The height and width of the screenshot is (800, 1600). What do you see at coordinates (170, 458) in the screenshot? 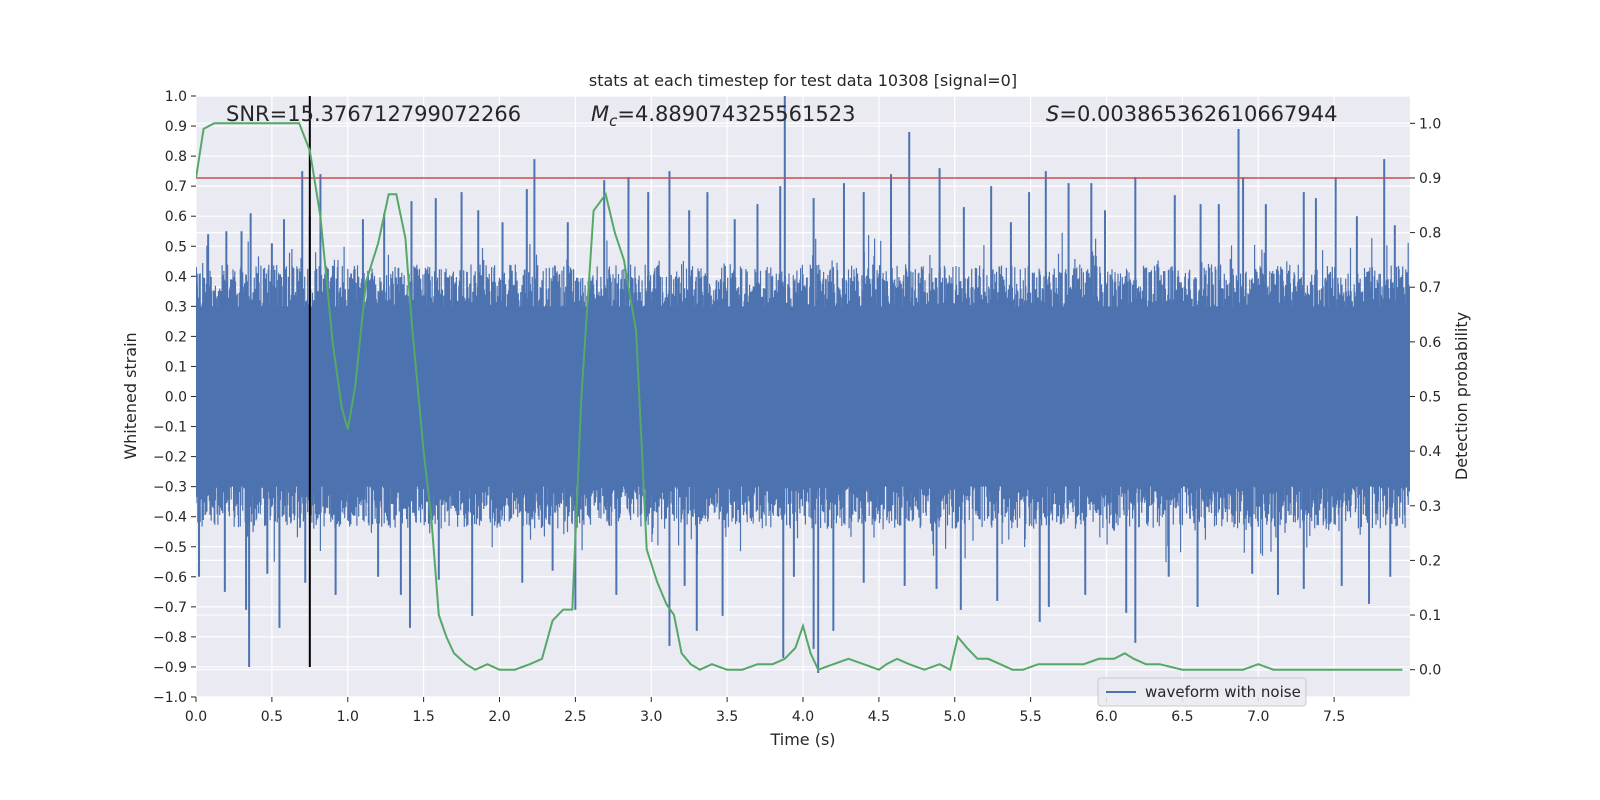
I see `y-left-tick-label: −0.2` at bounding box center [170, 458].